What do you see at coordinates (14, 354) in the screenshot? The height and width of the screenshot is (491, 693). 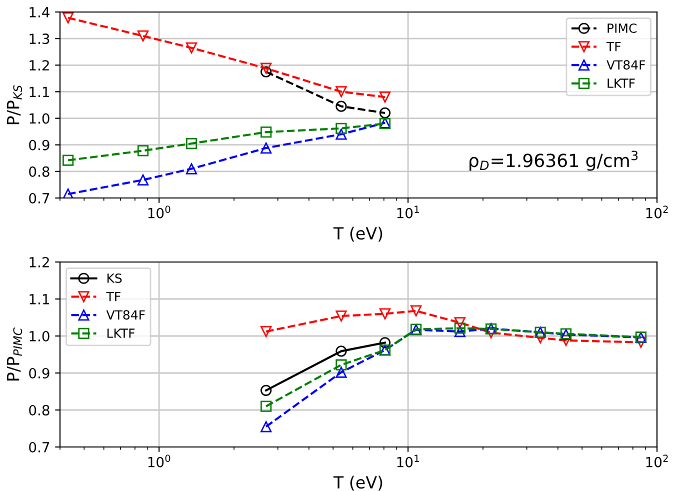 I see `y-axis-title: P/P$_{PIMC}$` at bounding box center [14, 354].